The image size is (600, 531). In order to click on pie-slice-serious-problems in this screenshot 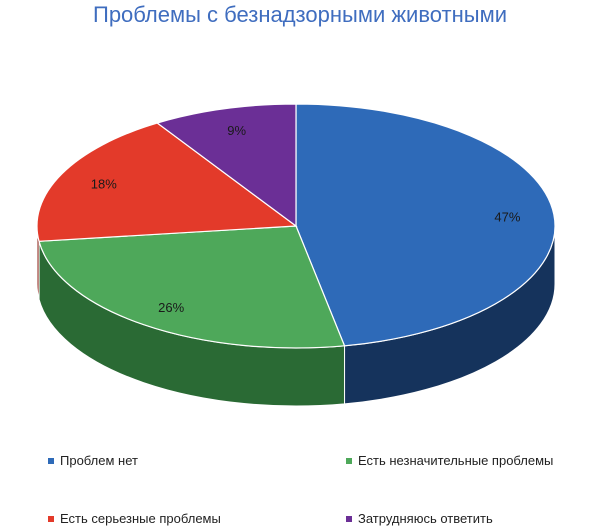, I will do `click(167, 182)`.